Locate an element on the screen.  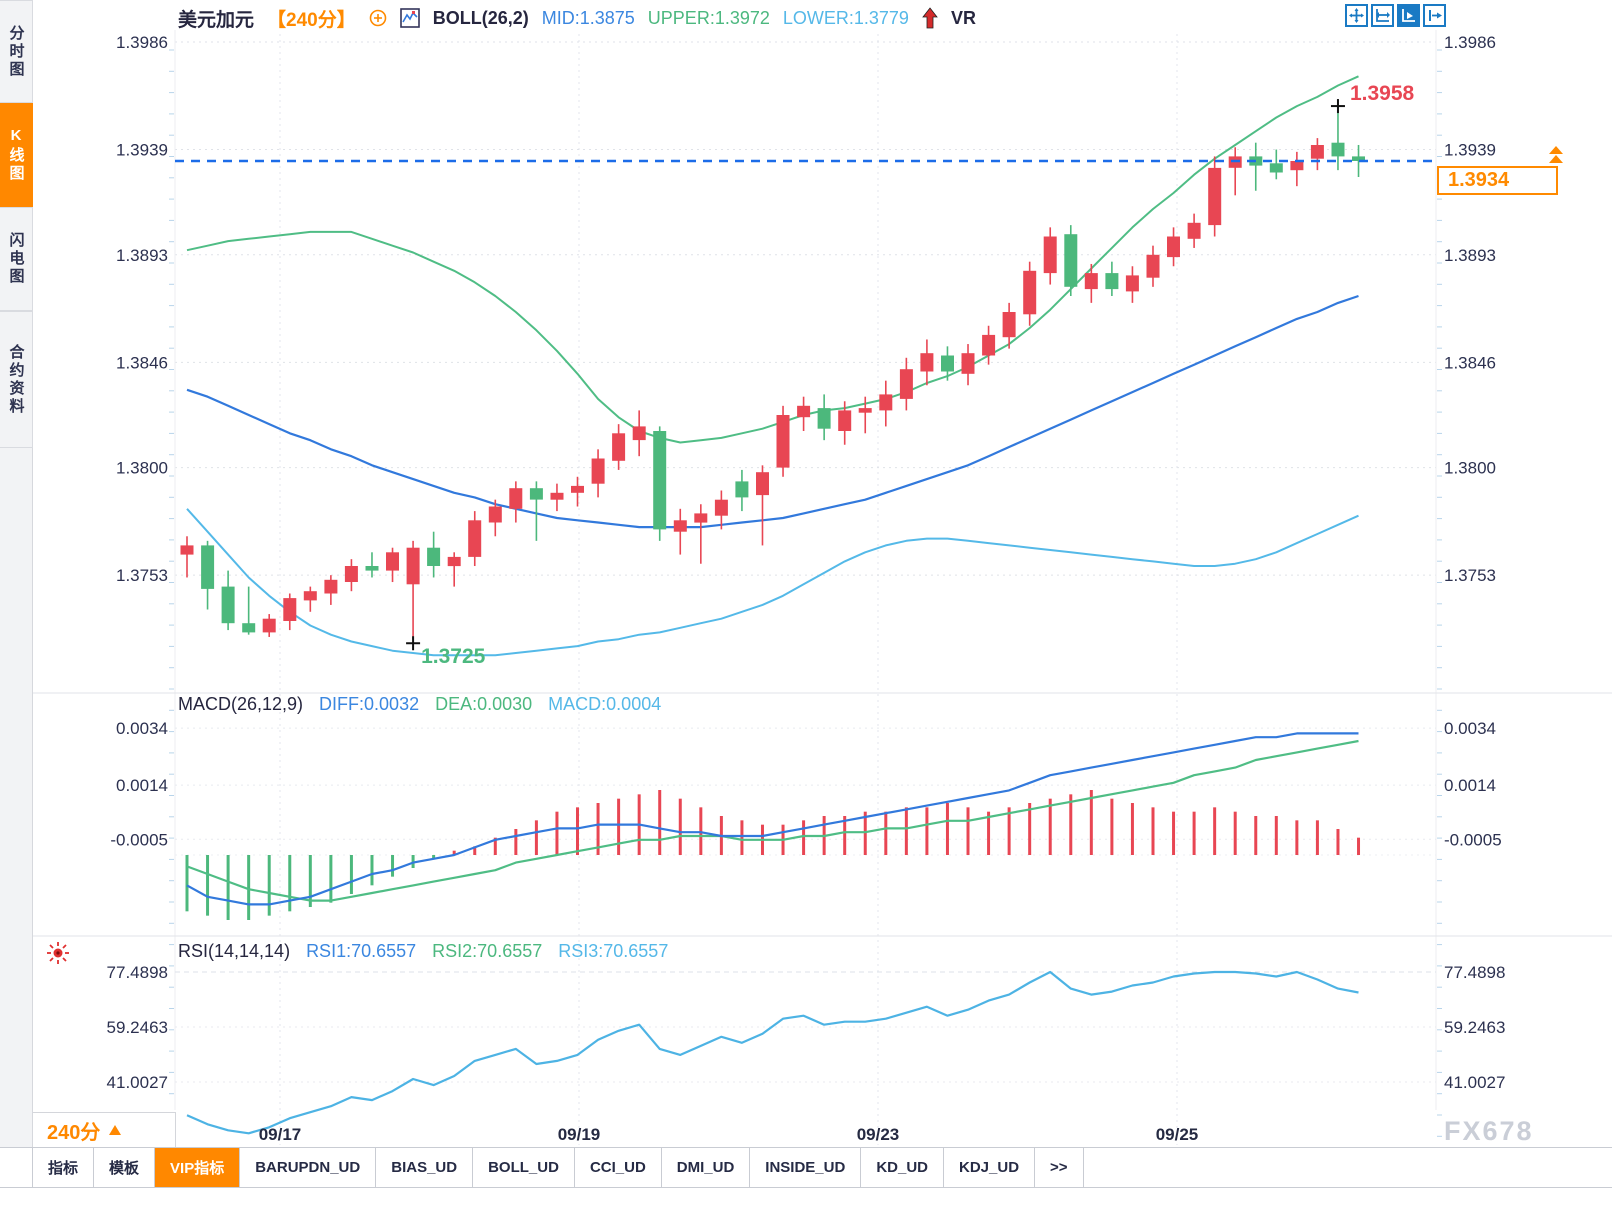
tab-kd-ud: KD_UD is located at coordinates (903, 1167).